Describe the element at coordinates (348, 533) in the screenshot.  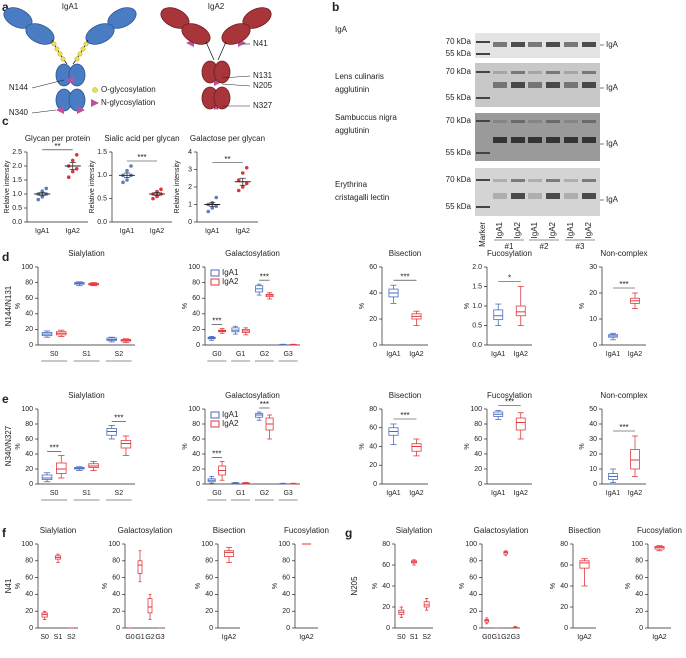
I see `panel-letter: g` at that location.